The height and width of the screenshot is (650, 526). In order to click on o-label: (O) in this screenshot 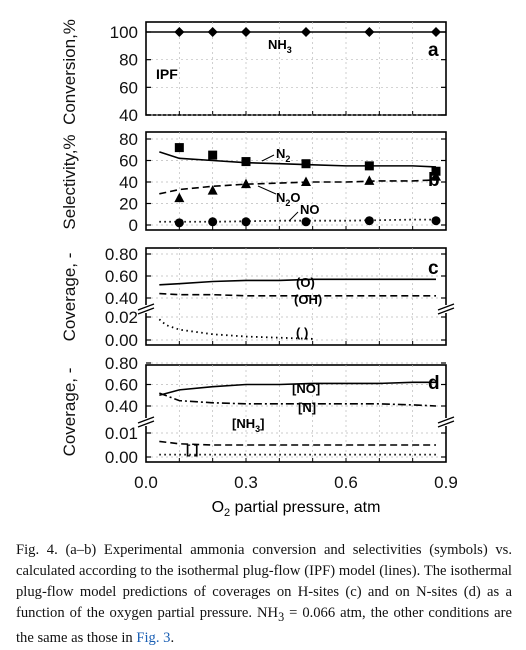, I will do `click(305, 282)`.